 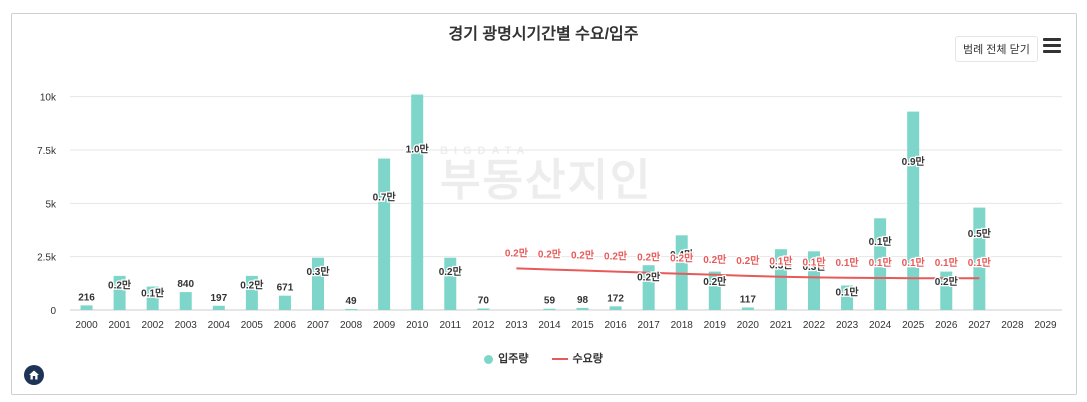 What do you see at coordinates (47, 151) in the screenshot?
I see `y-tick-label: 7.5k` at bounding box center [47, 151].